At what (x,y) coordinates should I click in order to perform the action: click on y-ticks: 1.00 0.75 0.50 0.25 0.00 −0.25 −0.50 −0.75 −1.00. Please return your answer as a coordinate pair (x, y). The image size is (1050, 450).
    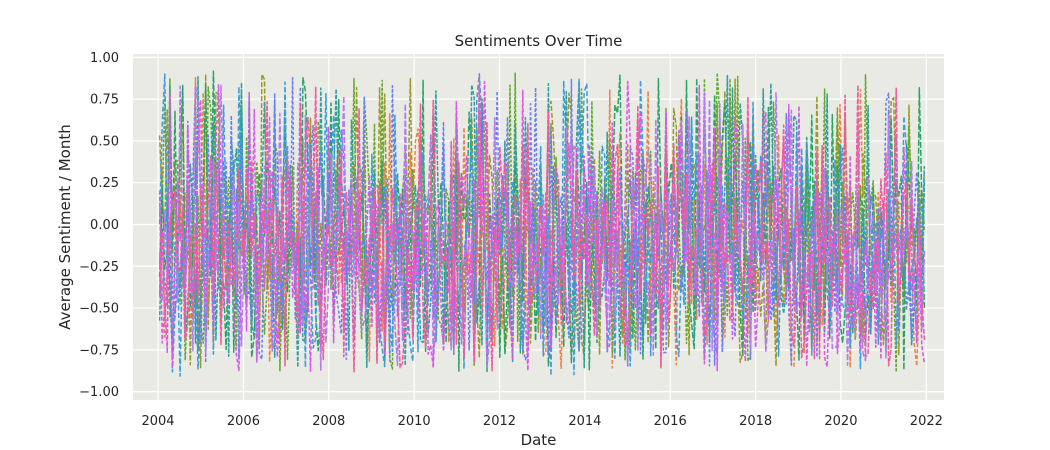
    Looking at the image, I should click on (99, 225).